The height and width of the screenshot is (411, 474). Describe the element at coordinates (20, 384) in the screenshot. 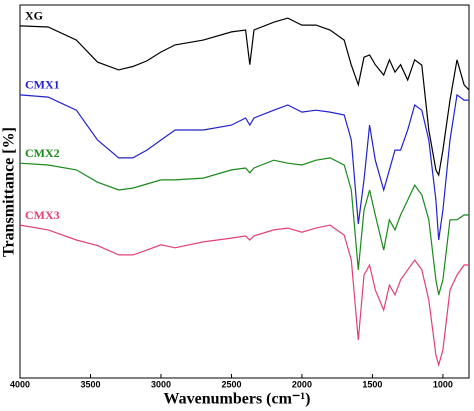

I see `x-tick-label: 4000` at that location.